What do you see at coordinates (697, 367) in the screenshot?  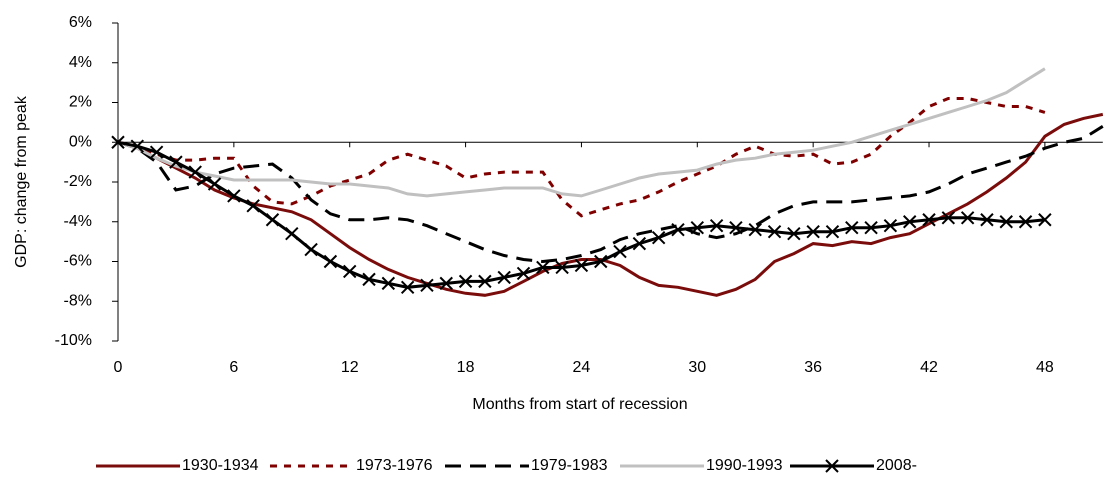 I see `x-tick-label: 30` at bounding box center [697, 367].